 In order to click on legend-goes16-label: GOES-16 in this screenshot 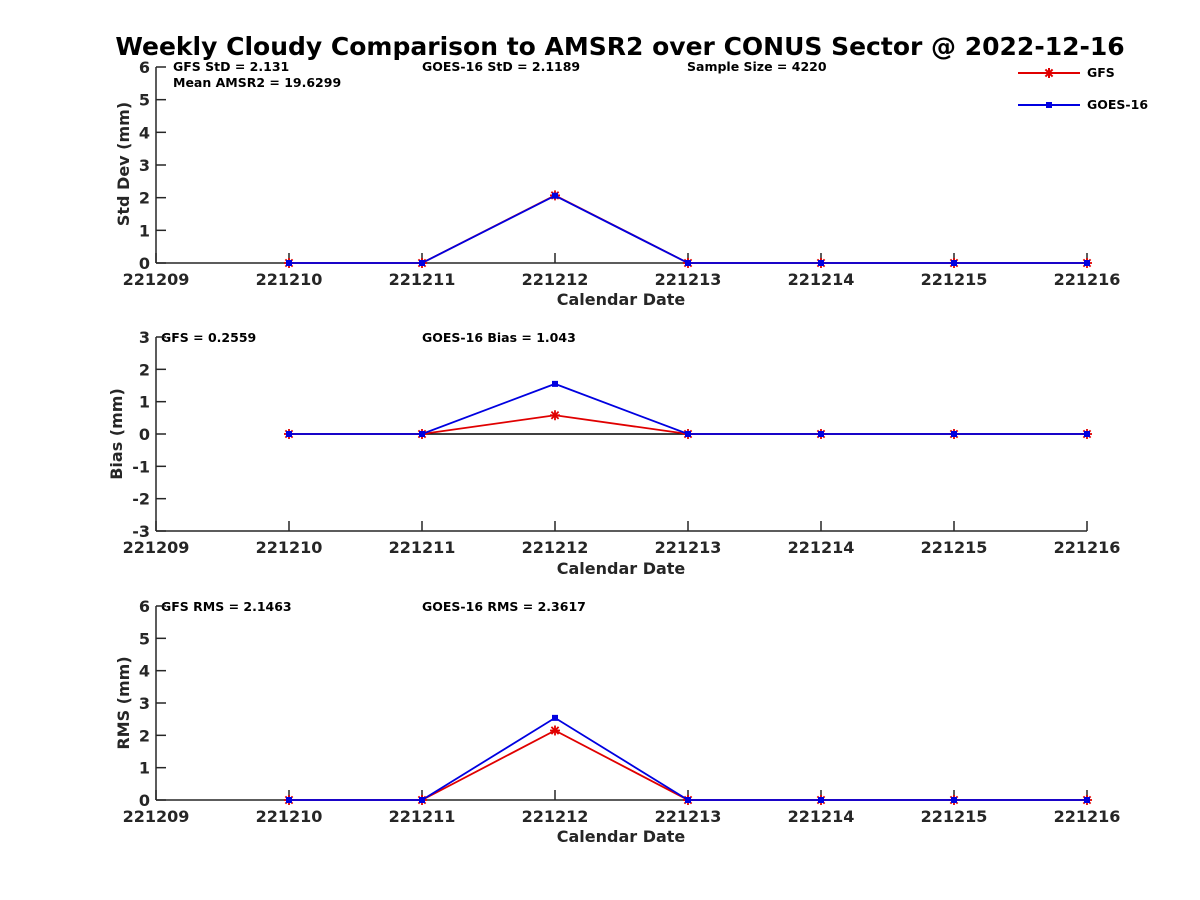, I will do `click(1117, 104)`.